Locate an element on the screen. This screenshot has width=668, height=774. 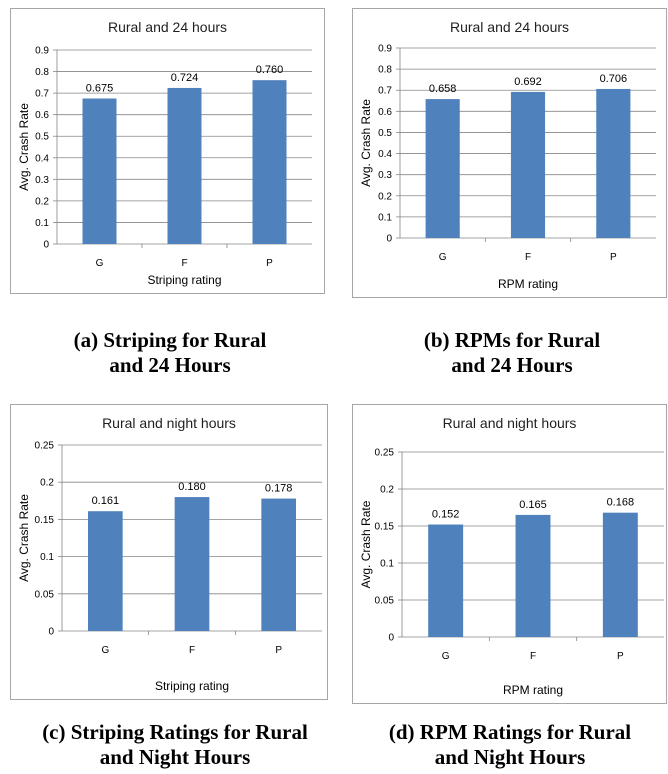
data-label: 0.675 is located at coordinates (100, 89).